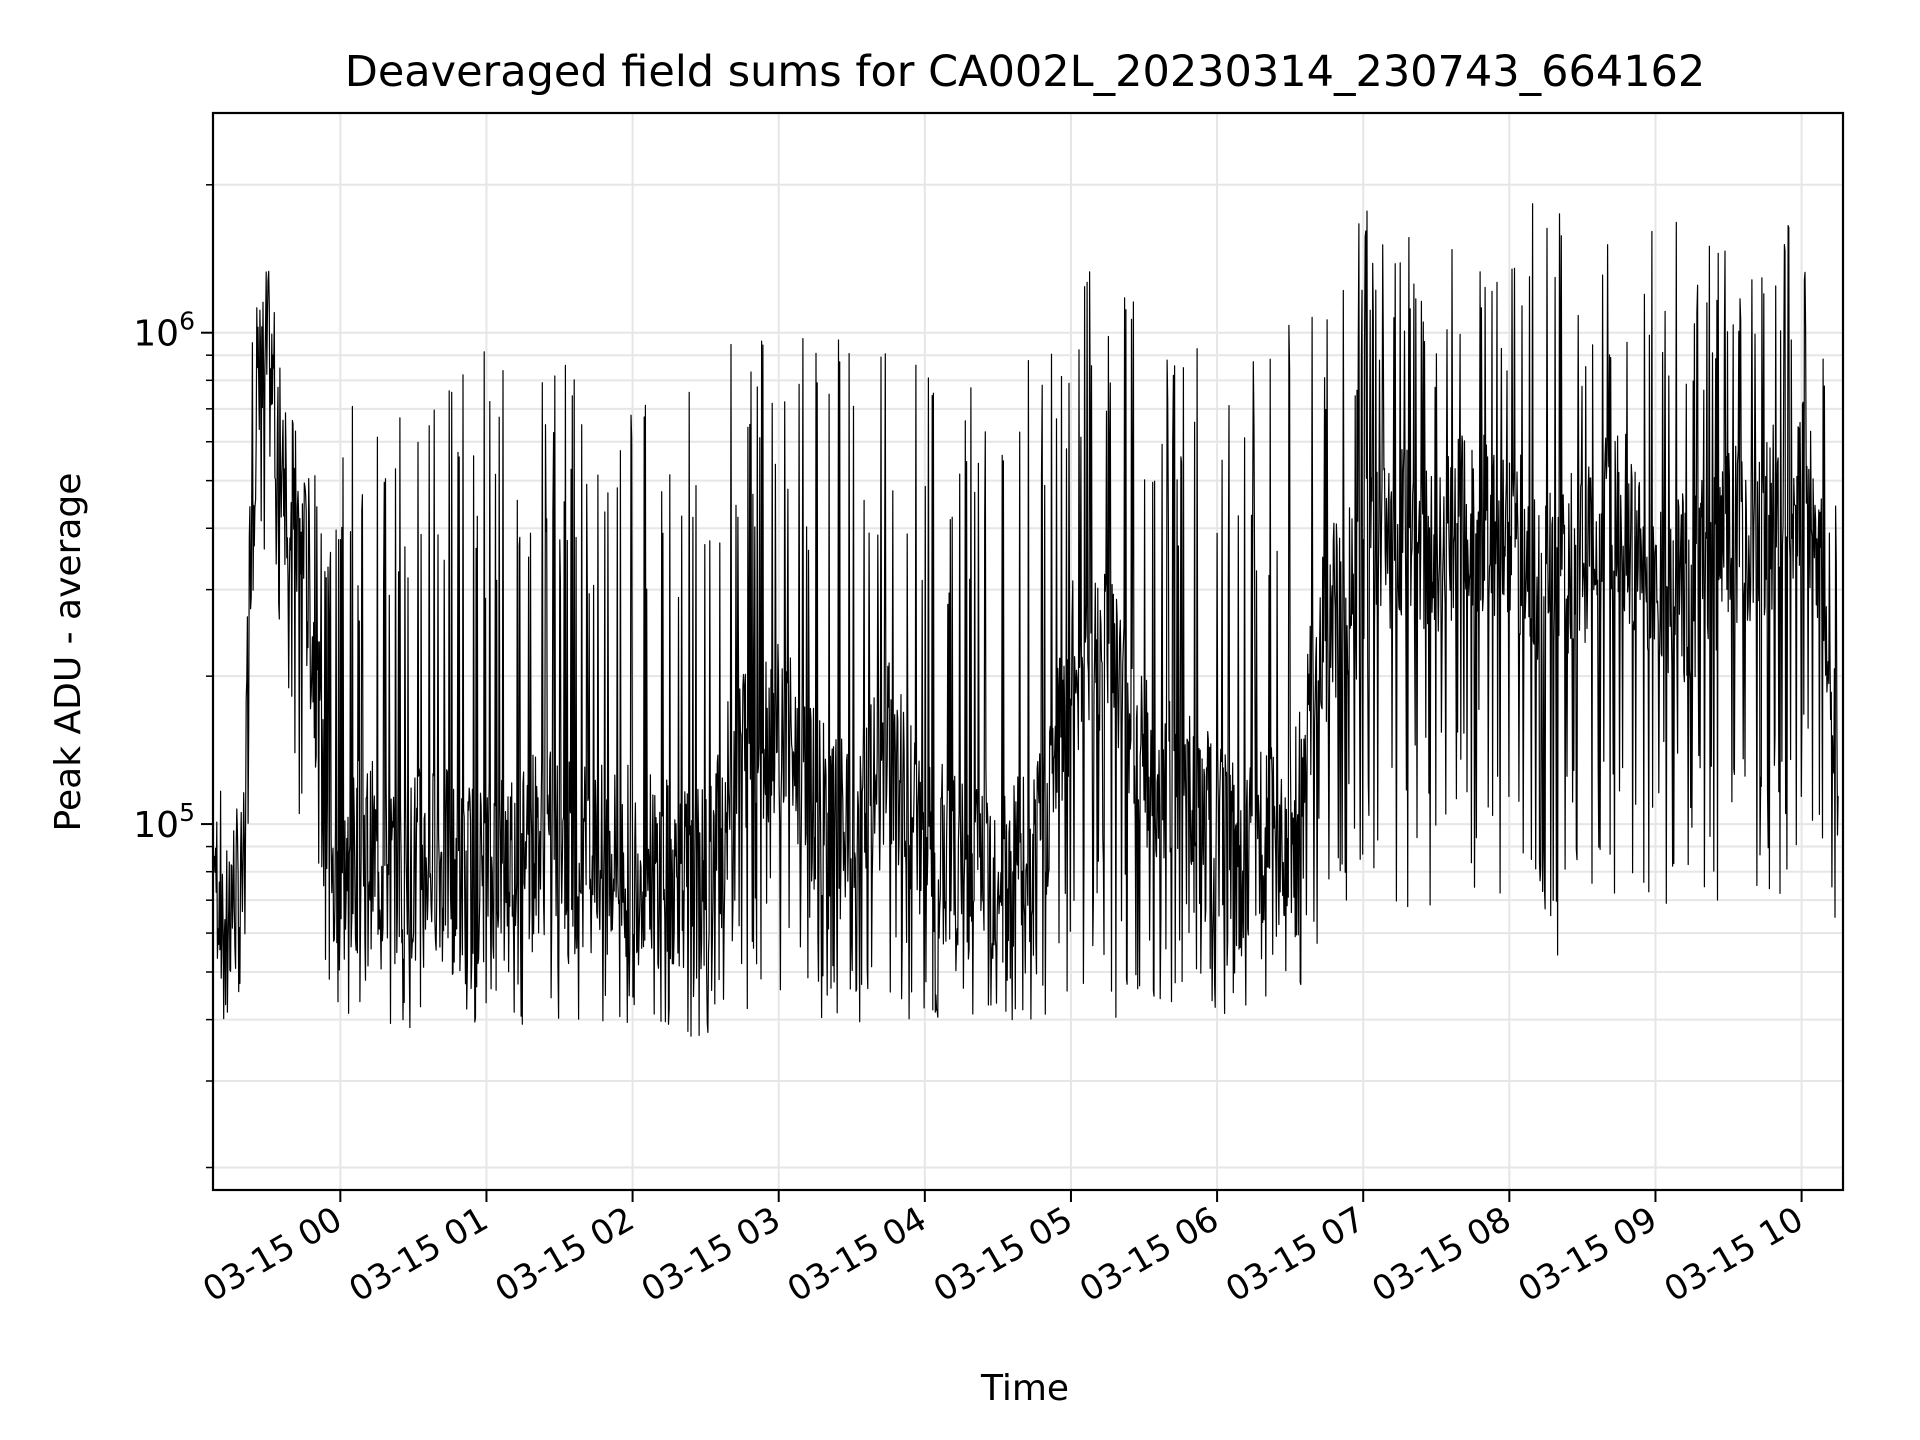 This screenshot has height=1440, width=1920. I want to click on y-axis-ticks: 10⁵ 10⁶, so click(173, 676).